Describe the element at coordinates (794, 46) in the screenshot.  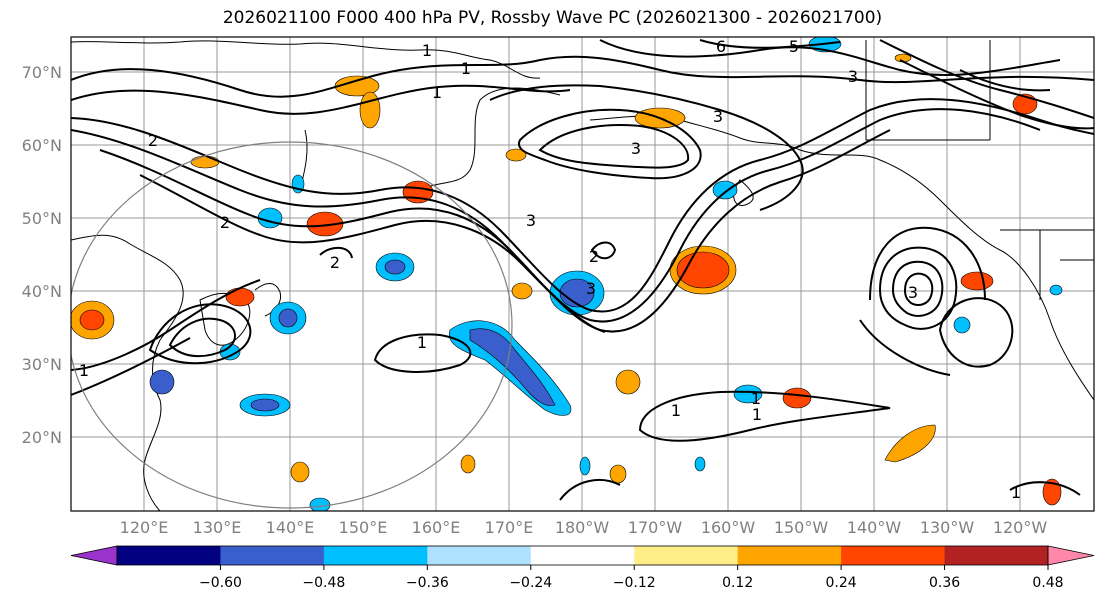
I see `contour-value-label: 5` at that location.